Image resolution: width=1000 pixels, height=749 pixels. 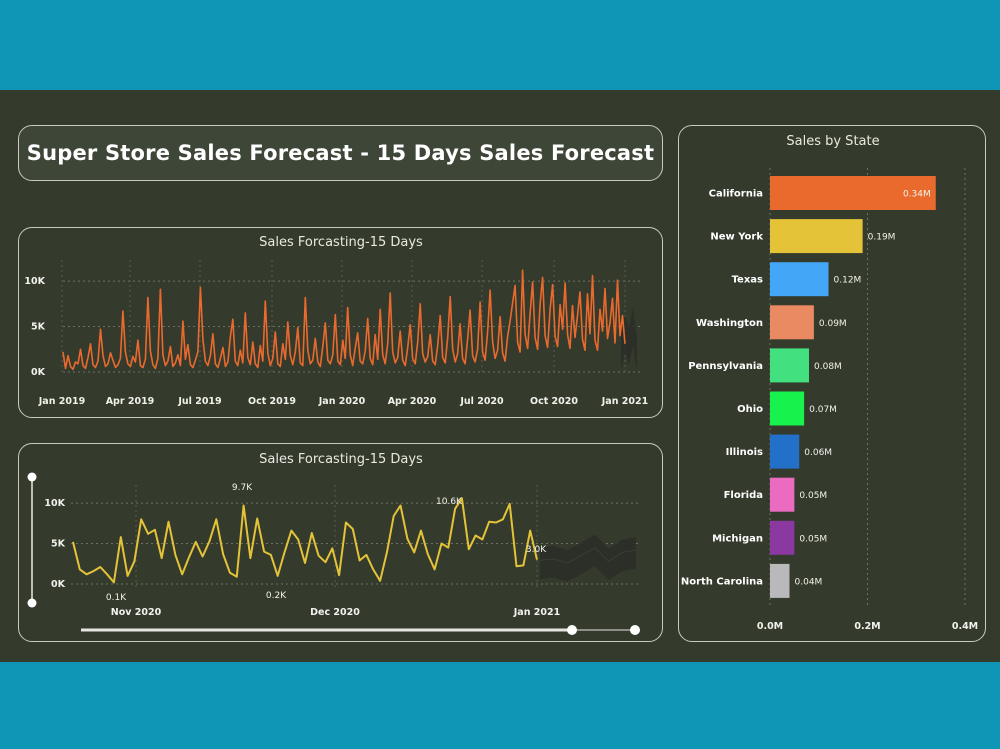 What do you see at coordinates (500, 705) in the screenshot?
I see `bottom-band` at bounding box center [500, 705].